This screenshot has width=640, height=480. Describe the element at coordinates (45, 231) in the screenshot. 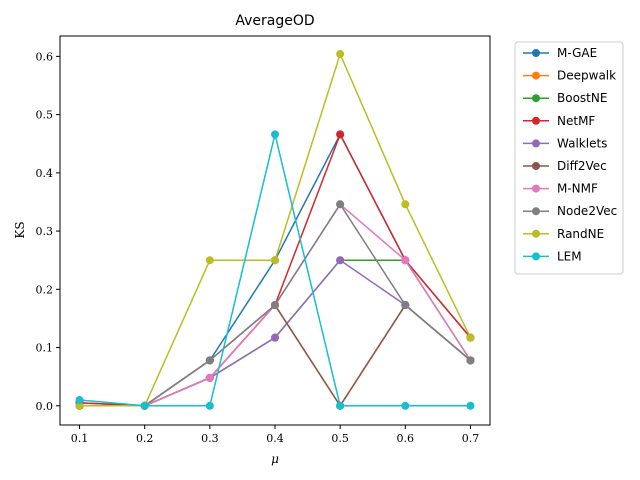

I see `y-tick-label: 0.3` at that location.